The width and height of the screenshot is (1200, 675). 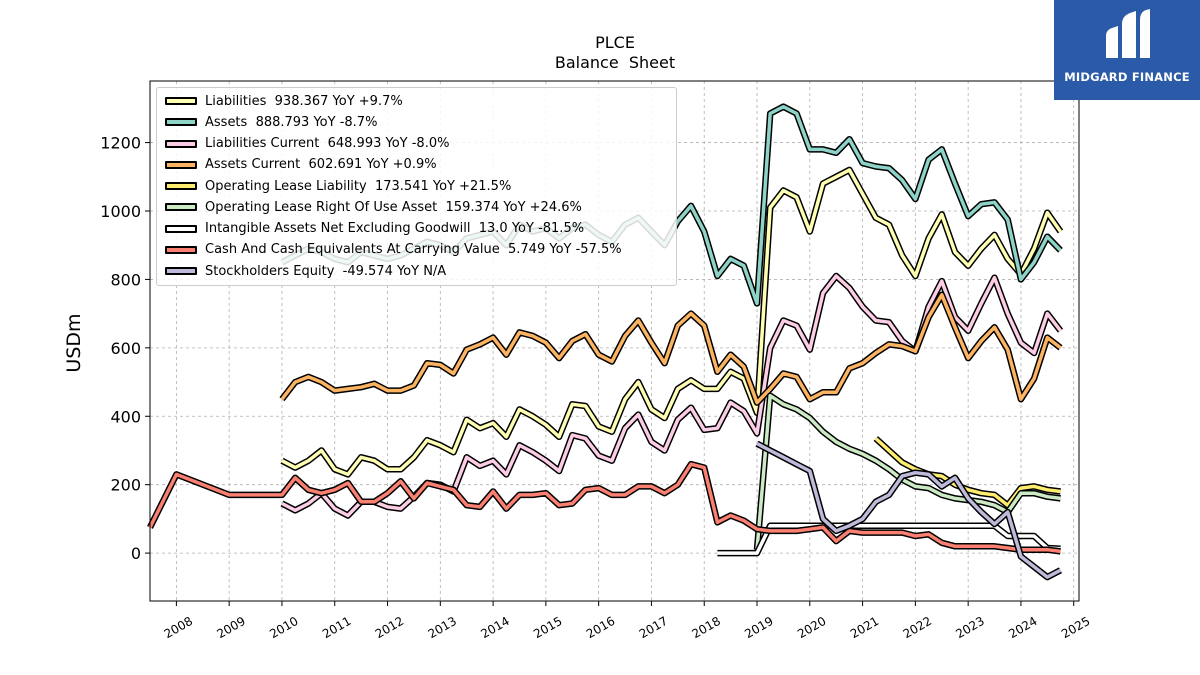 I want to click on logo-mark-icon, so click(x=1128, y=33).